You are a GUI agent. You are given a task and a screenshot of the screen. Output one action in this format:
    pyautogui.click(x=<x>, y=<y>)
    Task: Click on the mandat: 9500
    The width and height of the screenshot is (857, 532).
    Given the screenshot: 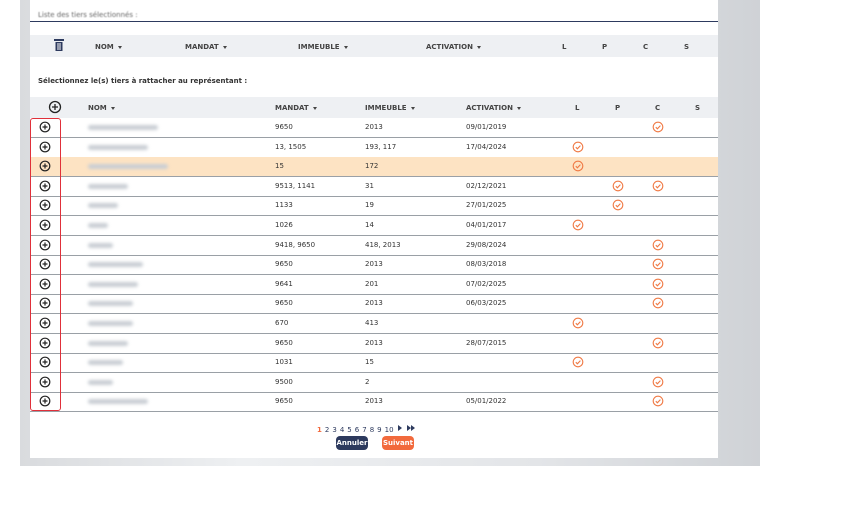 What is the action you would take?
    pyautogui.click(x=284, y=381)
    